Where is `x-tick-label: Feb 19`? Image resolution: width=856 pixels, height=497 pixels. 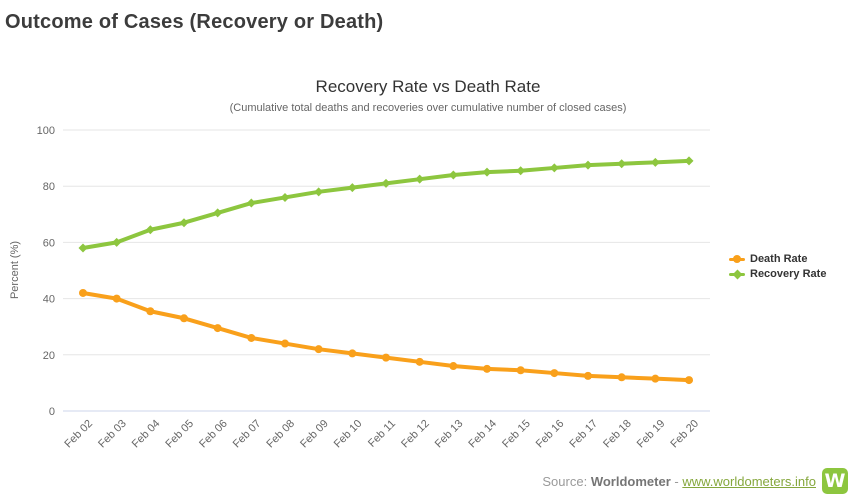
x-tick-label: Feb 19 is located at coordinates (651, 434).